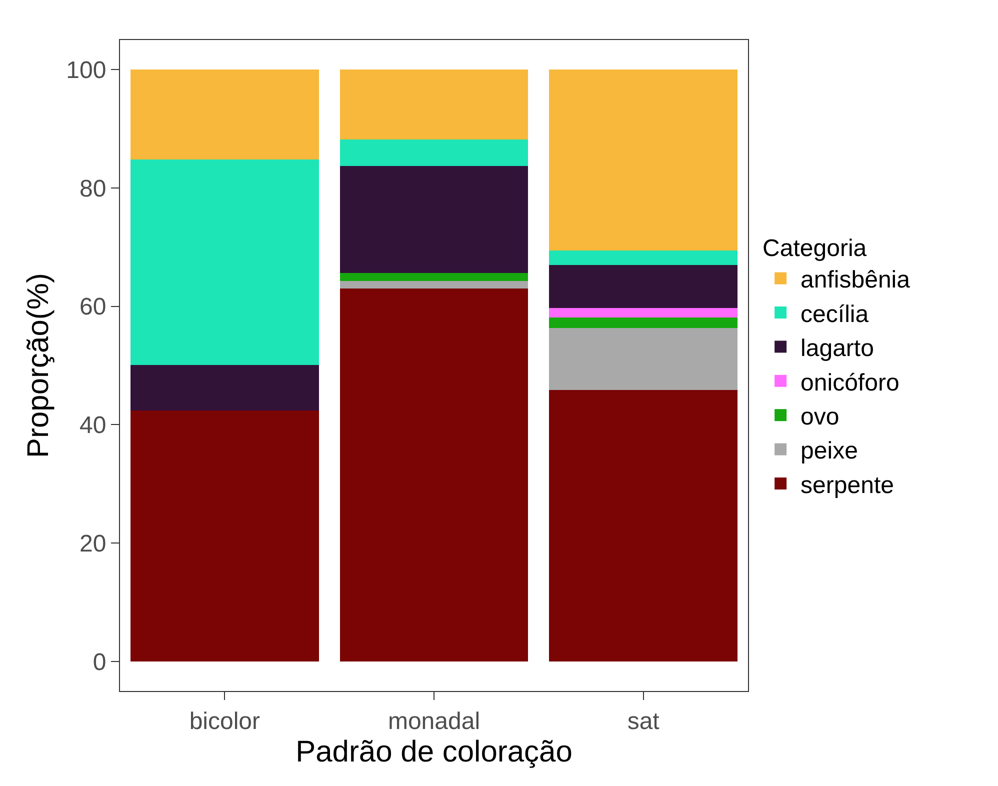 The width and height of the screenshot is (998, 786). What do you see at coordinates (643, 721) in the screenshot?
I see `x-tick-label: sat` at bounding box center [643, 721].